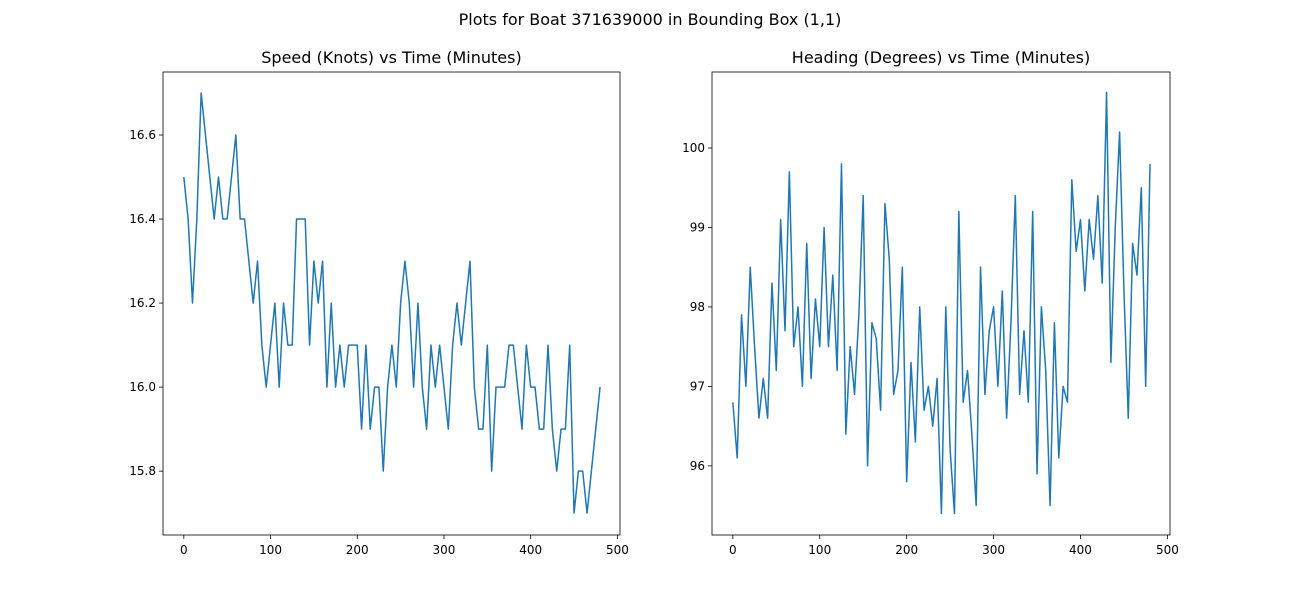 This screenshot has width=1300, height=600. Describe the element at coordinates (697, 307) in the screenshot. I see `y-tick-label: 98` at that location.